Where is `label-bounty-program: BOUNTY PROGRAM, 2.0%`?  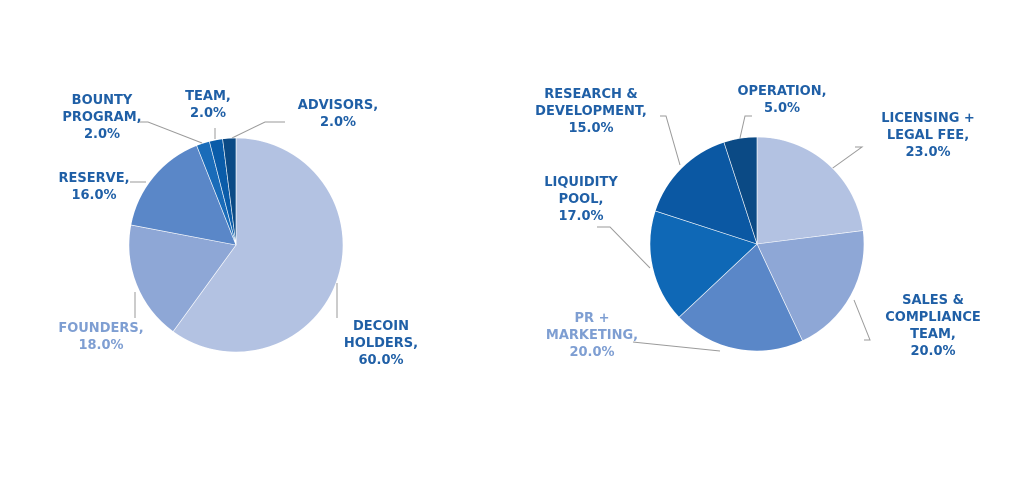 label-bounty-program: BOUNTY PROGRAM, 2.0% is located at coordinates (102, 117).